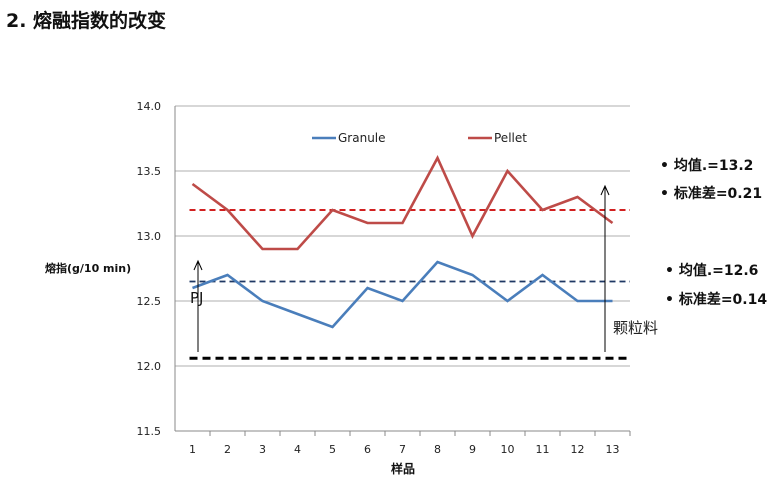 Image resolution: width=775 pixels, height=481 pixels. I want to click on y-tick-label: 11.5, so click(149, 431).